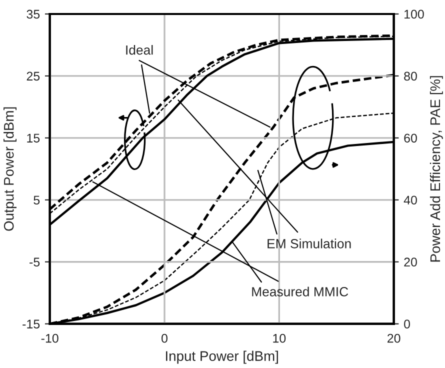  What do you see at coordinates (394, 338) in the screenshot?
I see `x-tick-label: 20` at bounding box center [394, 338].